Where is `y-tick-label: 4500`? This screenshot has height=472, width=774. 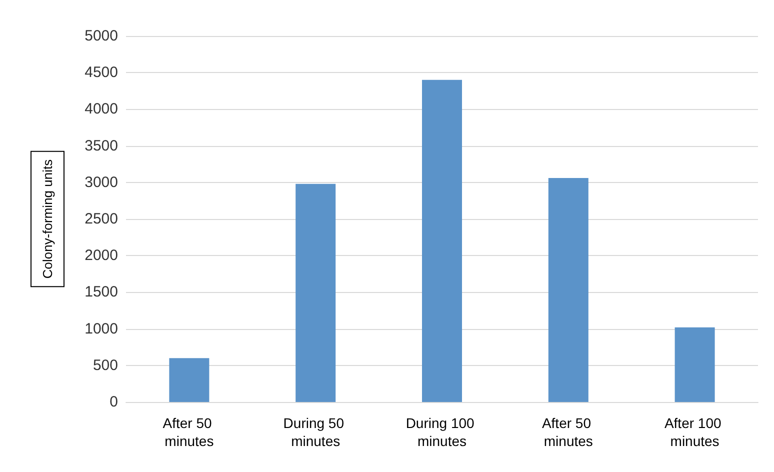
y-tick-label: 4500 is located at coordinates (101, 73).